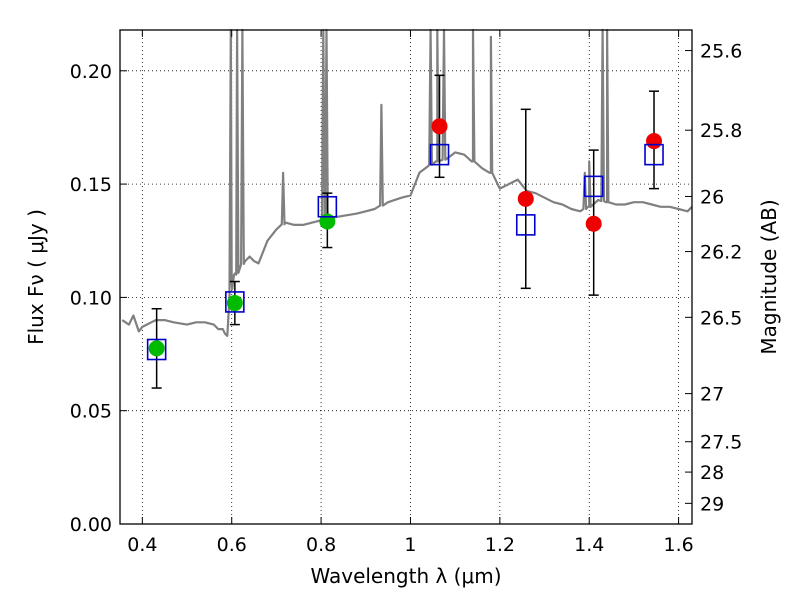 Image resolution: width=800 pixels, height=600 pixels. I want to click on right-tick-label: 26.5, so click(721, 318).